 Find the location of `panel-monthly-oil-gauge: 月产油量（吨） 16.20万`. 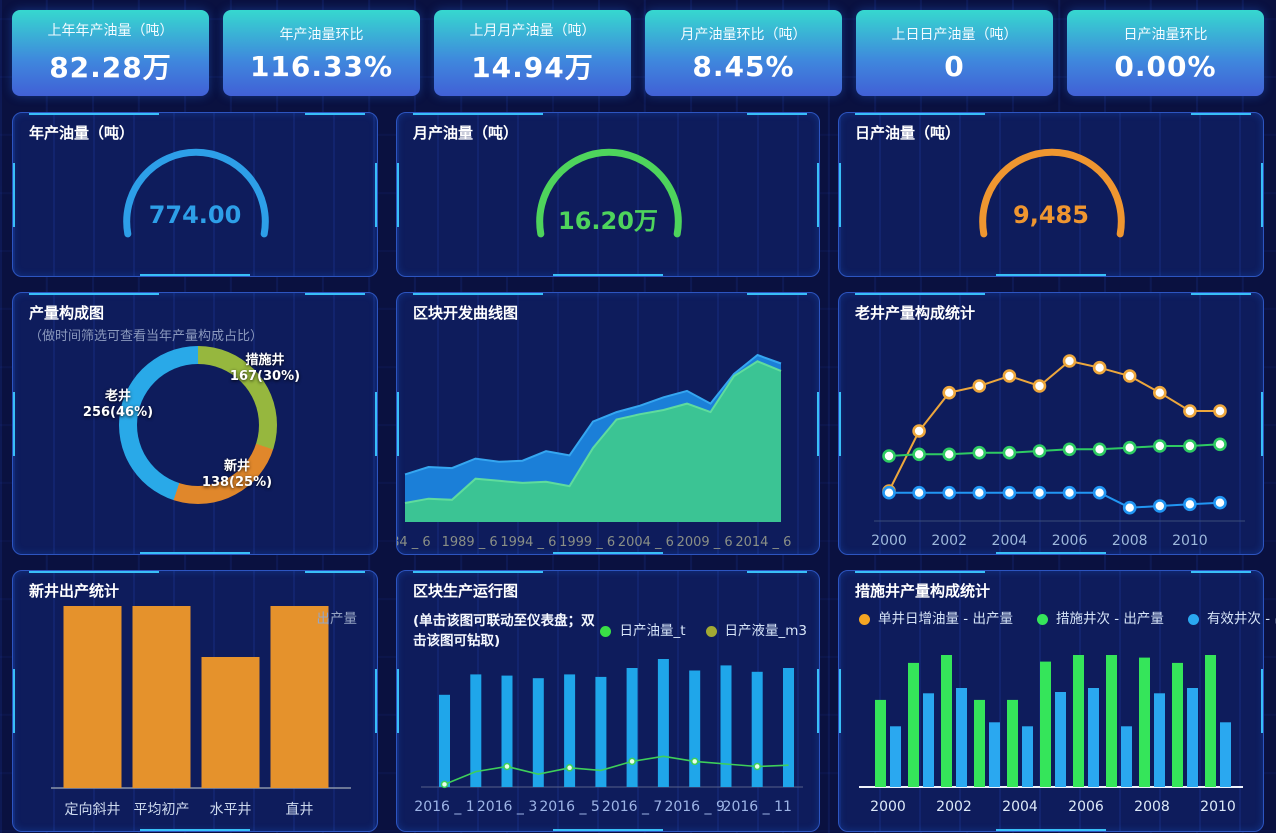

panel-monthly-oil-gauge: 月产油量（吨） 16.20万 is located at coordinates (608, 194).